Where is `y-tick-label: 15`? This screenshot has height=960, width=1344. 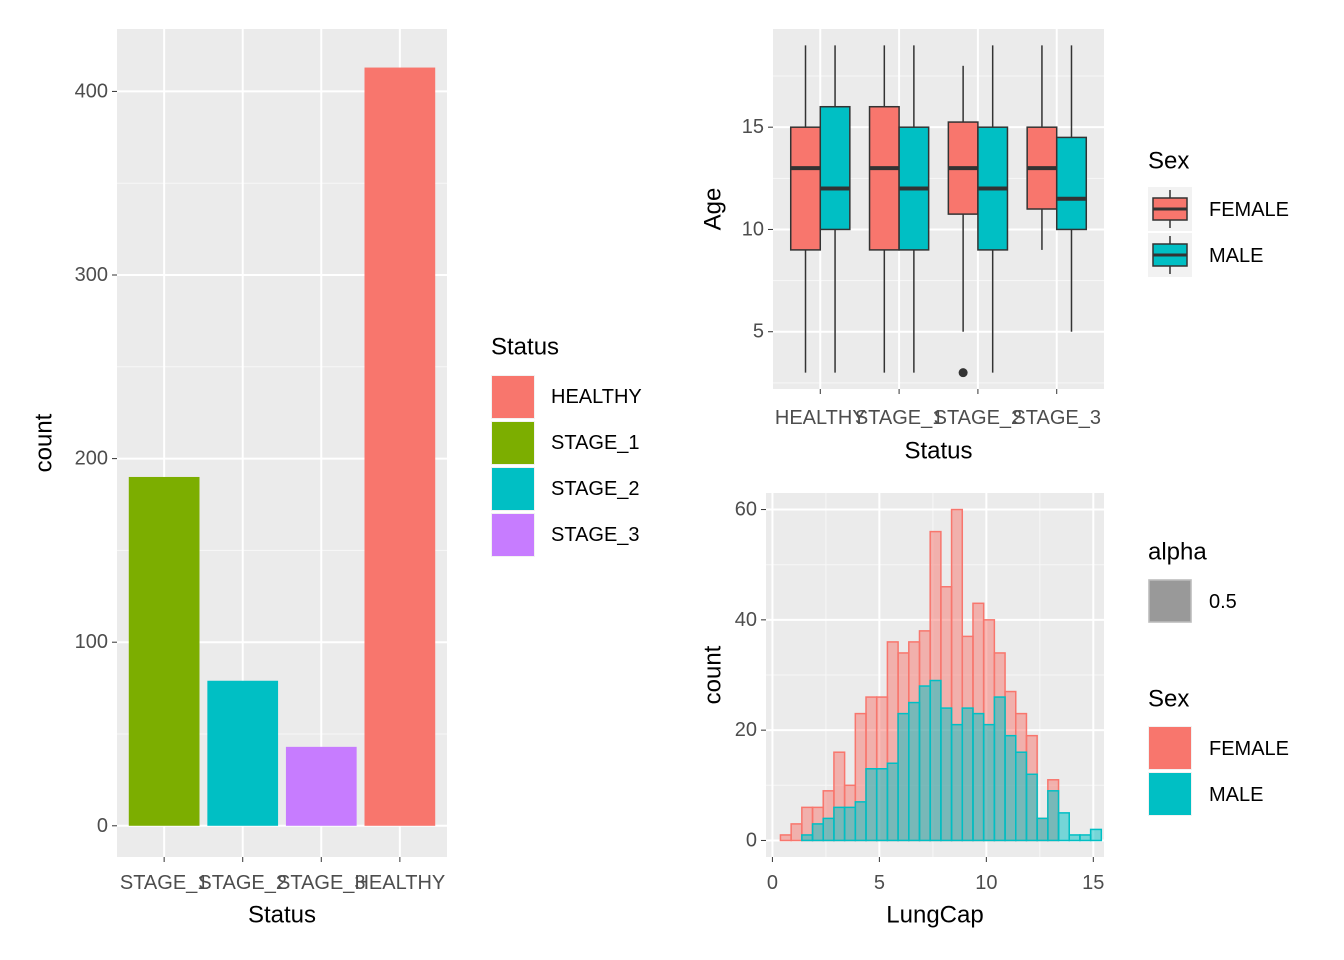 y-tick-label: 15 is located at coordinates (753, 127).